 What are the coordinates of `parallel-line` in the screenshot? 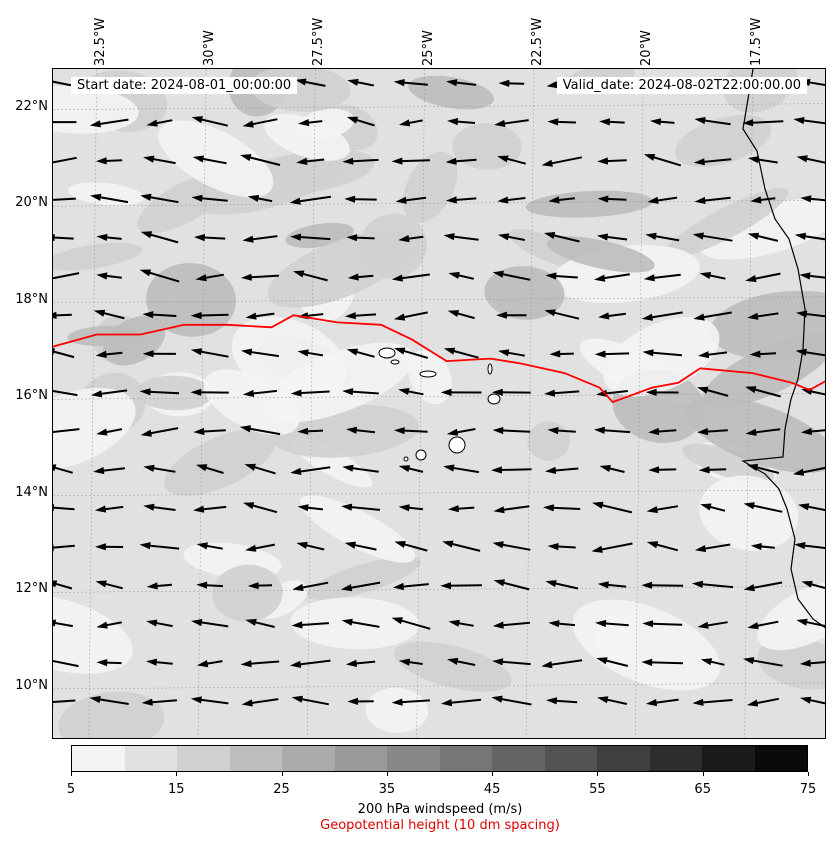 It's located at (439, 686).